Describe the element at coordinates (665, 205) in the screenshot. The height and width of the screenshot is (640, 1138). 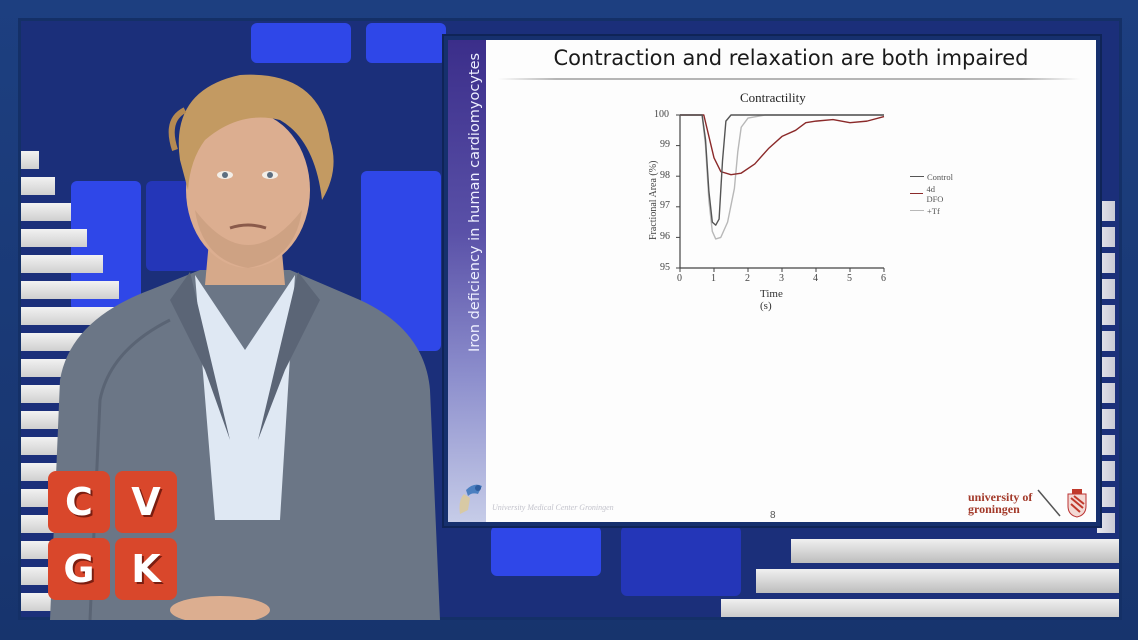
I see `y-tick: 97` at that location.